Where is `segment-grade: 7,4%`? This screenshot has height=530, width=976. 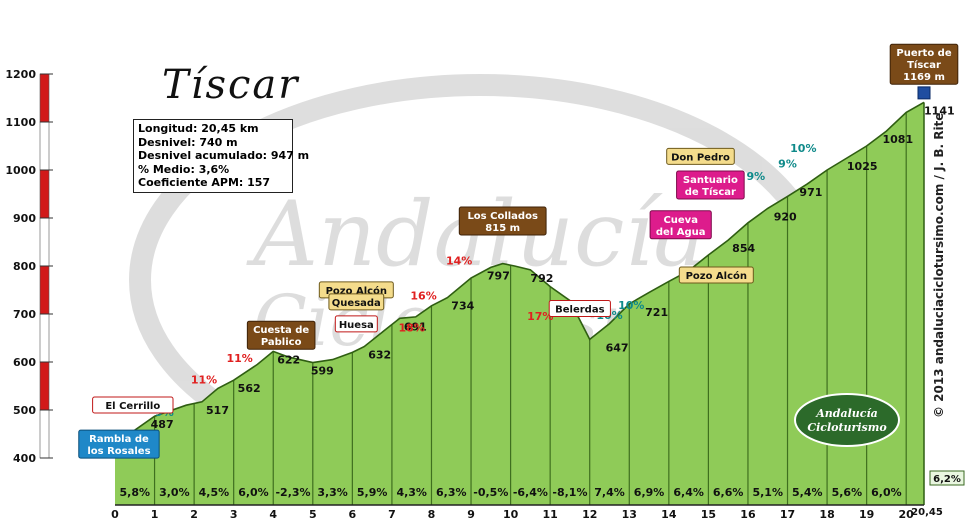 segment-grade: 7,4% is located at coordinates (609, 492).